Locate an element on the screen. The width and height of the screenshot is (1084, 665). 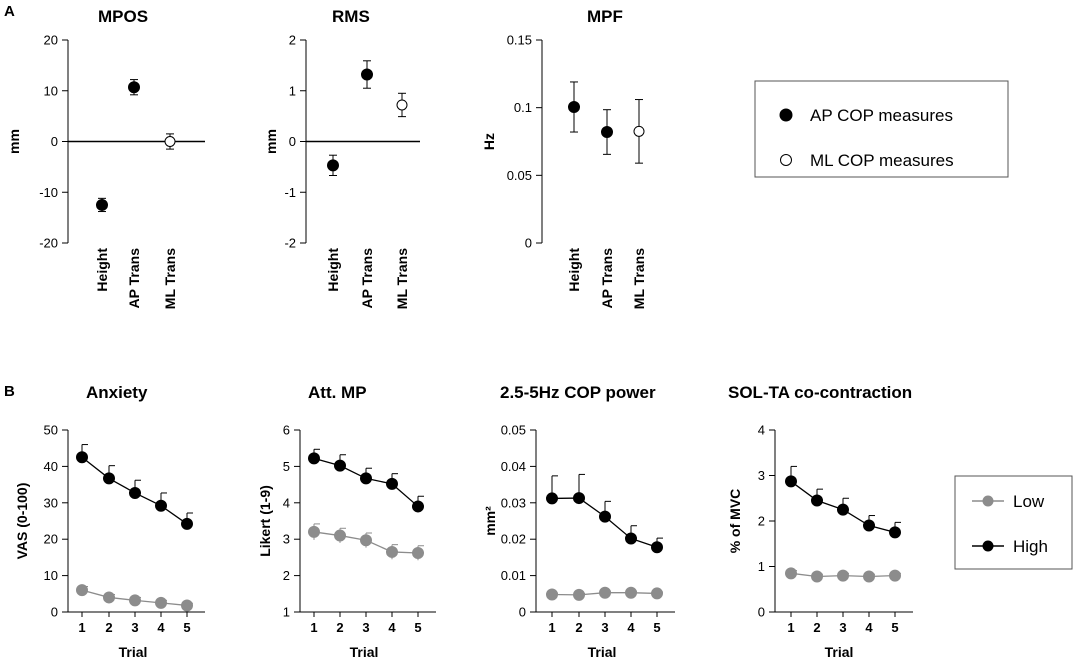
y-axis-label: mm is located at coordinates (14, 141).